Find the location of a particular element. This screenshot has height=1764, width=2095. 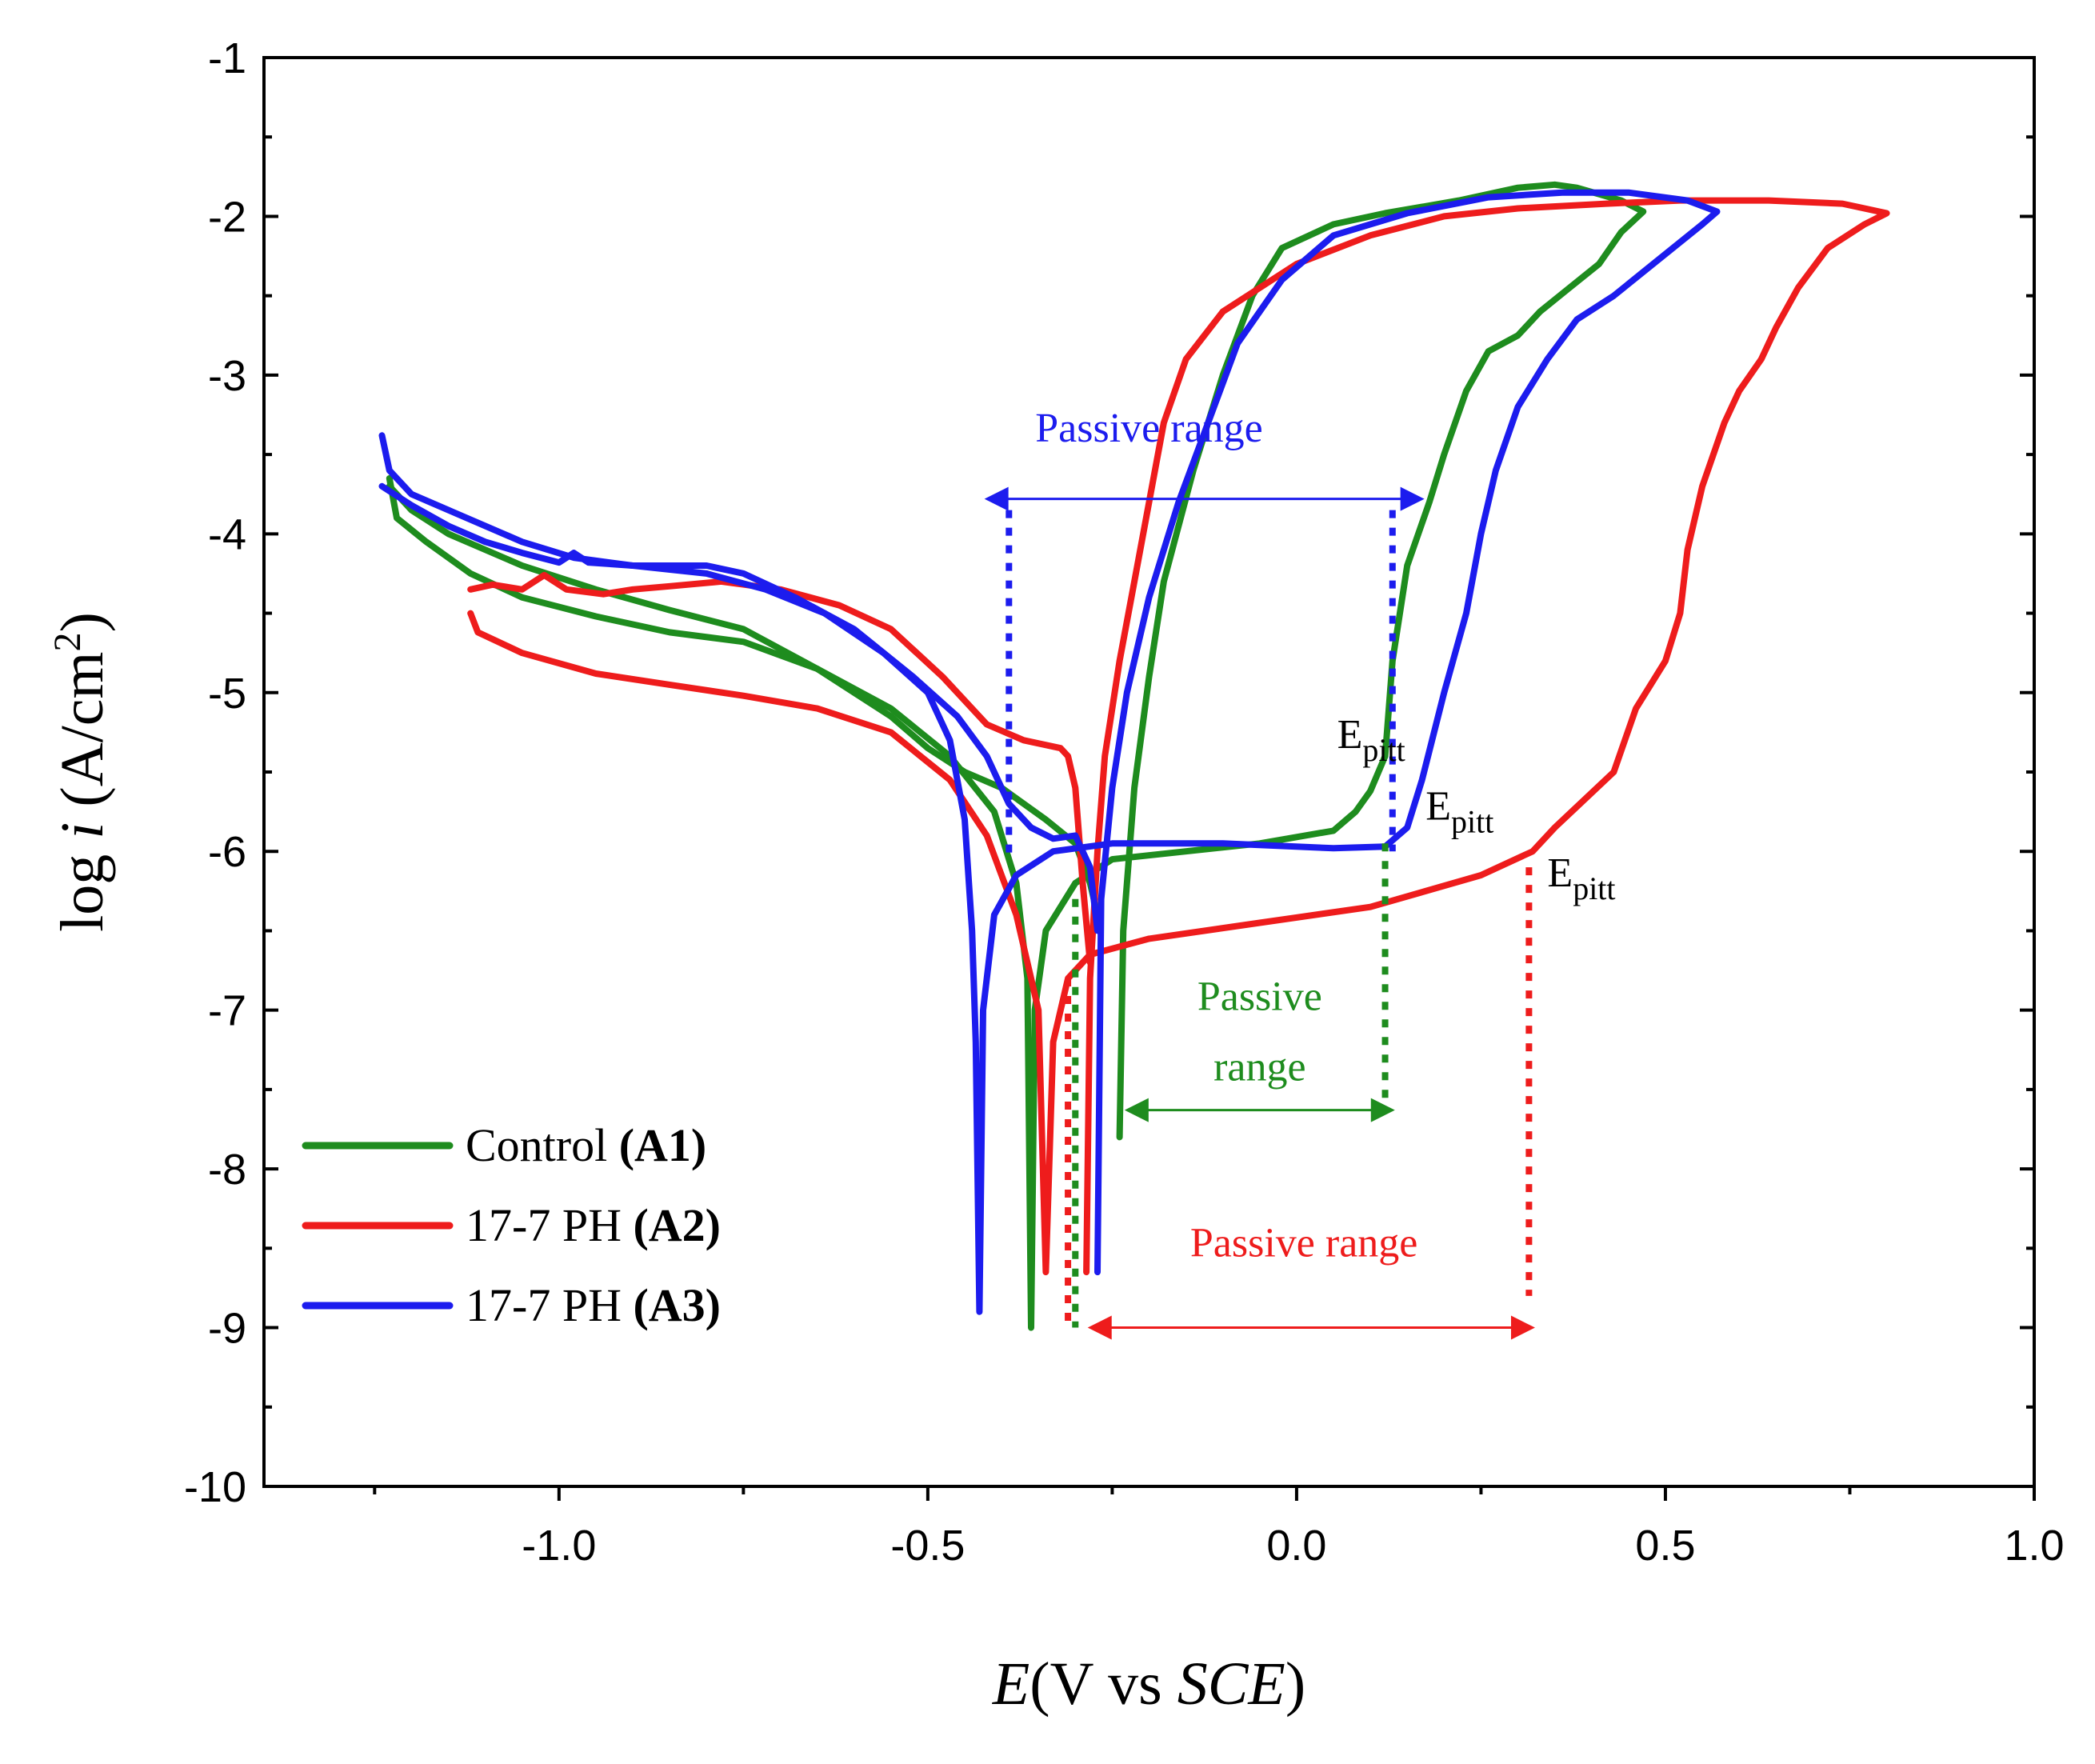

passive-a2-label: Passive range is located at coordinates (1303, 1243).